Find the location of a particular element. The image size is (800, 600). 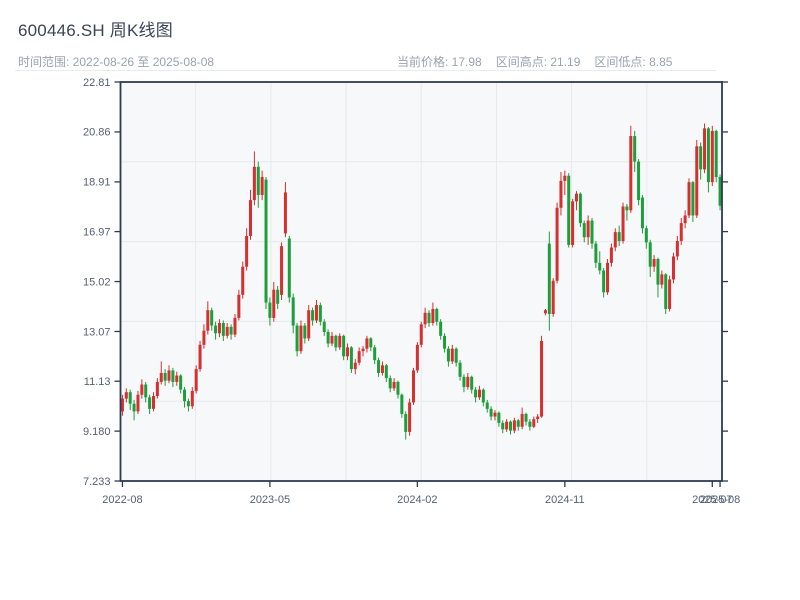

y-tick-label: 22.81 is located at coordinates (97, 83).